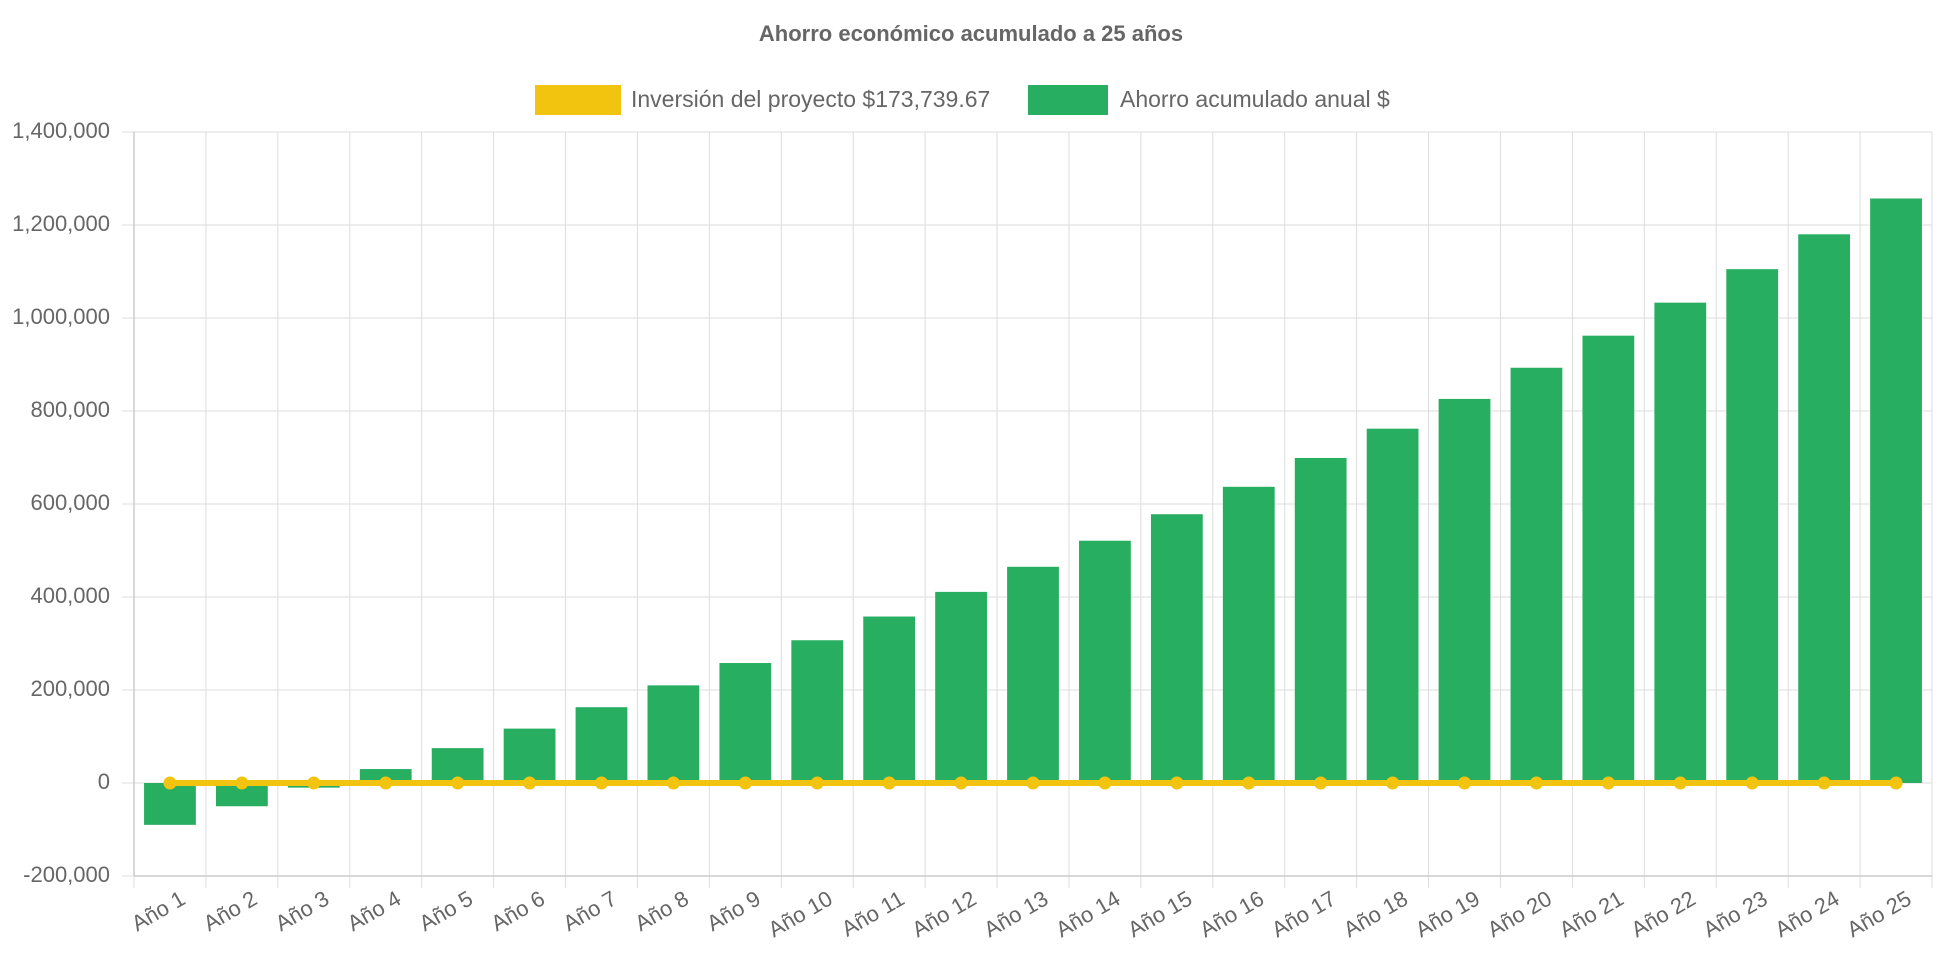 This screenshot has width=1942, height=970. I want to click on y-tick-label: 600,000, so click(70, 502).